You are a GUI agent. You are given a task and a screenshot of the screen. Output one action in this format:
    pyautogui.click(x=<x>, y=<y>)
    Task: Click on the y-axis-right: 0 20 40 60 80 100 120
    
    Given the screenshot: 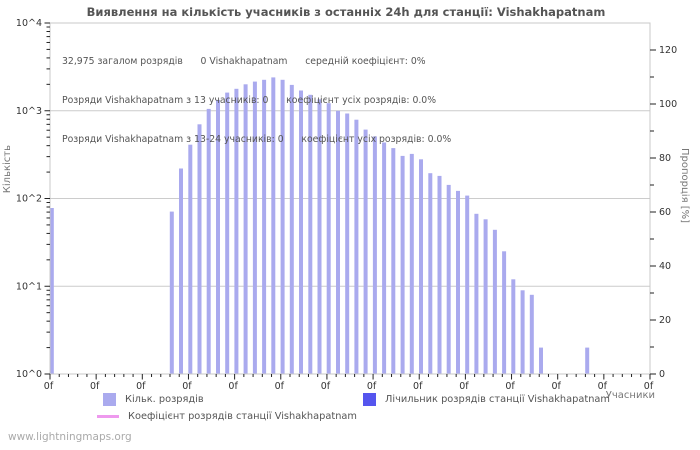 What is the action you would take?
    pyautogui.click(x=663, y=212)
    